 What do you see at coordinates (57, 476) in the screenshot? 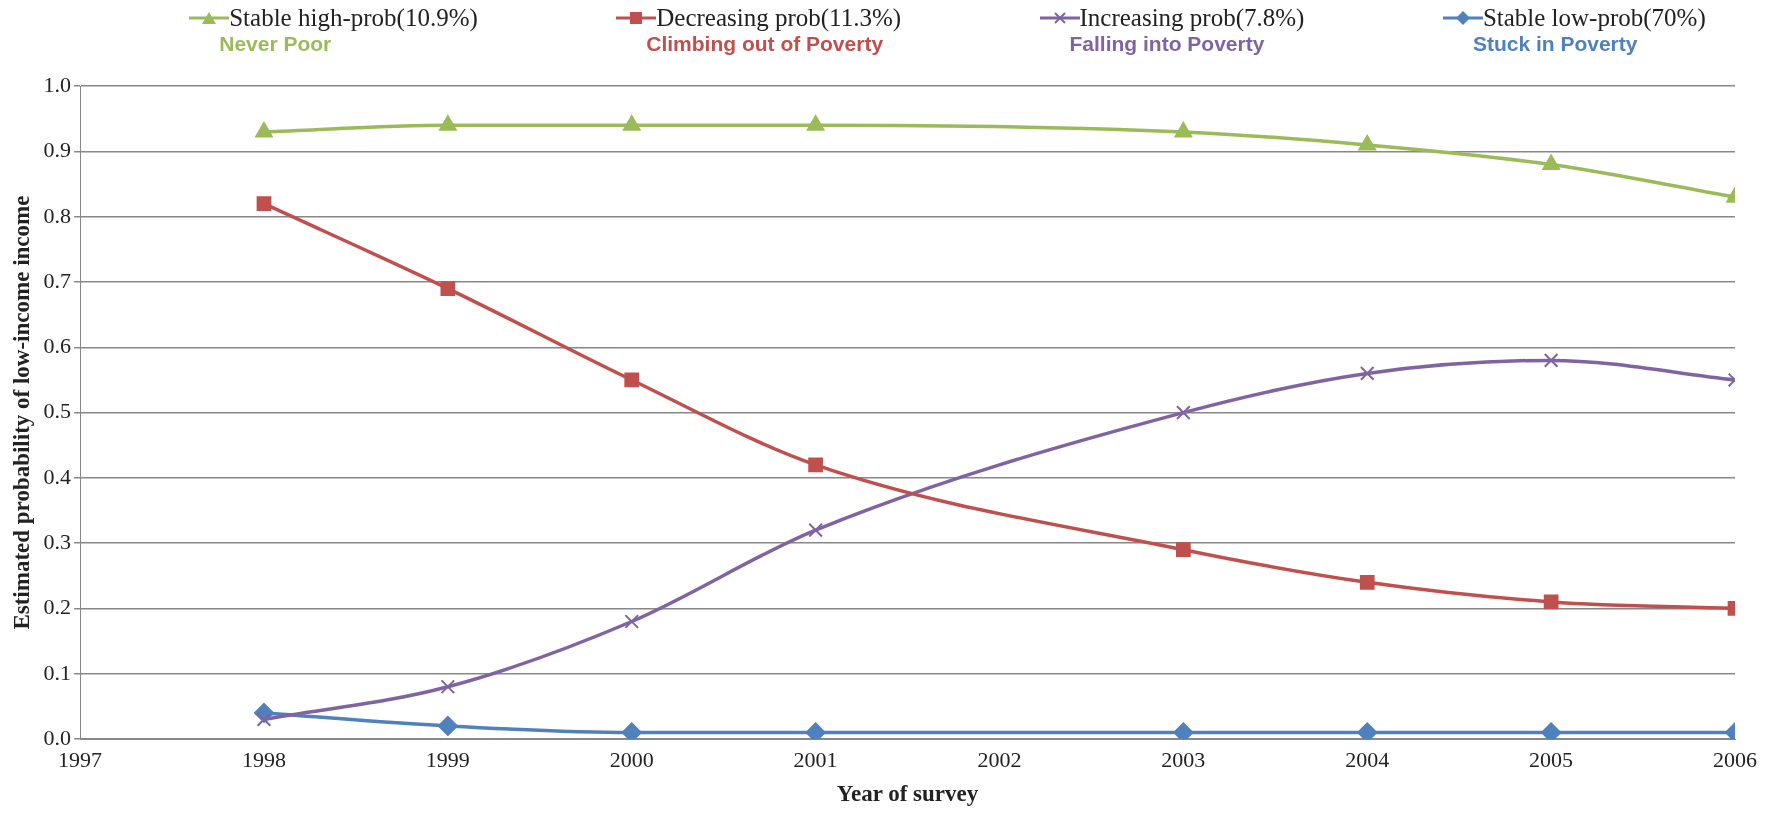
I see `y-tick-label: 0.4` at bounding box center [57, 476].